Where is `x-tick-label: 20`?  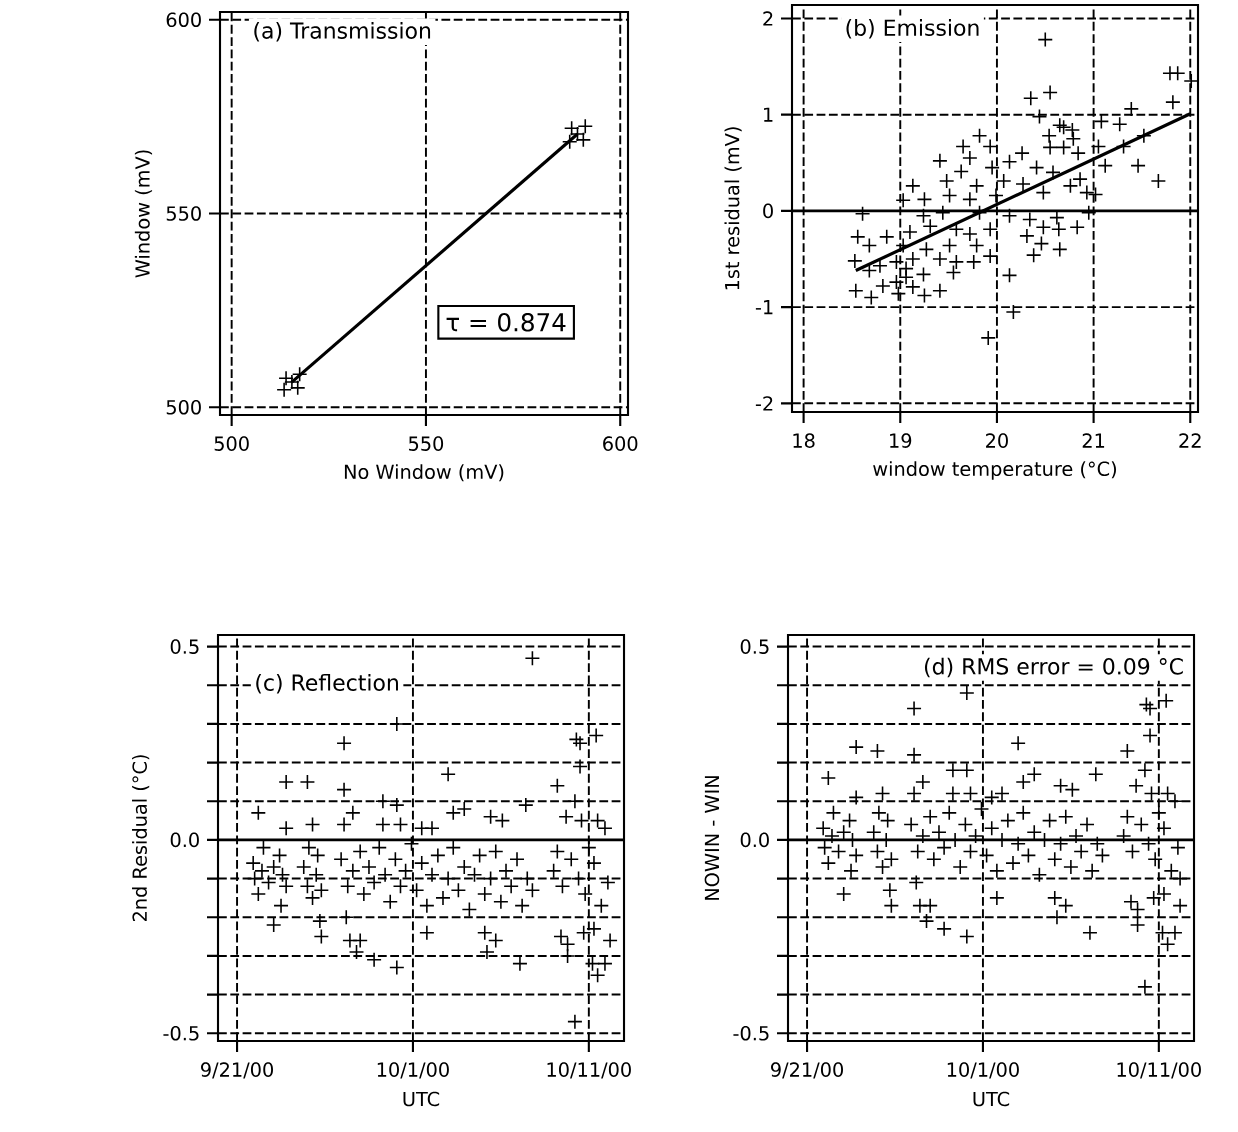 x-tick-label: 20 is located at coordinates (997, 440).